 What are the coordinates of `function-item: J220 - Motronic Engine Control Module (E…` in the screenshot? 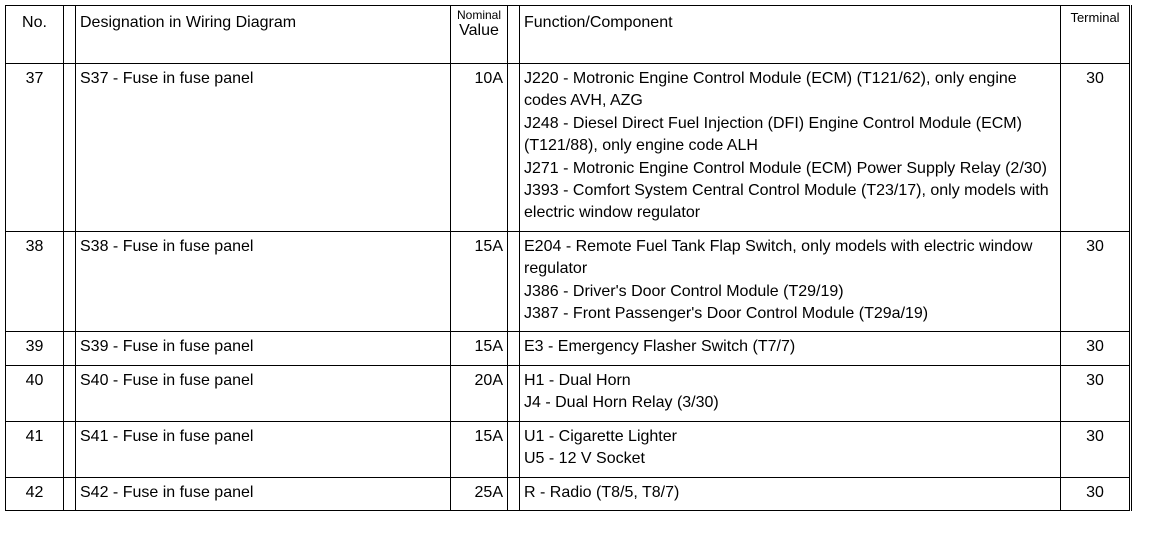 It's located at (770, 90).